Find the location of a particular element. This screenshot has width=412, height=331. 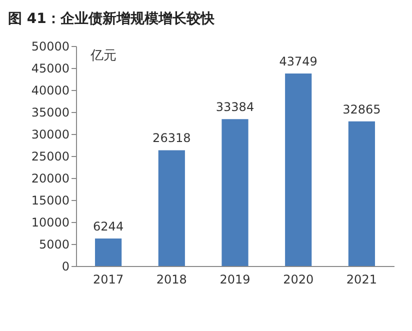

y-tick-label: 15000 is located at coordinates (50, 201).